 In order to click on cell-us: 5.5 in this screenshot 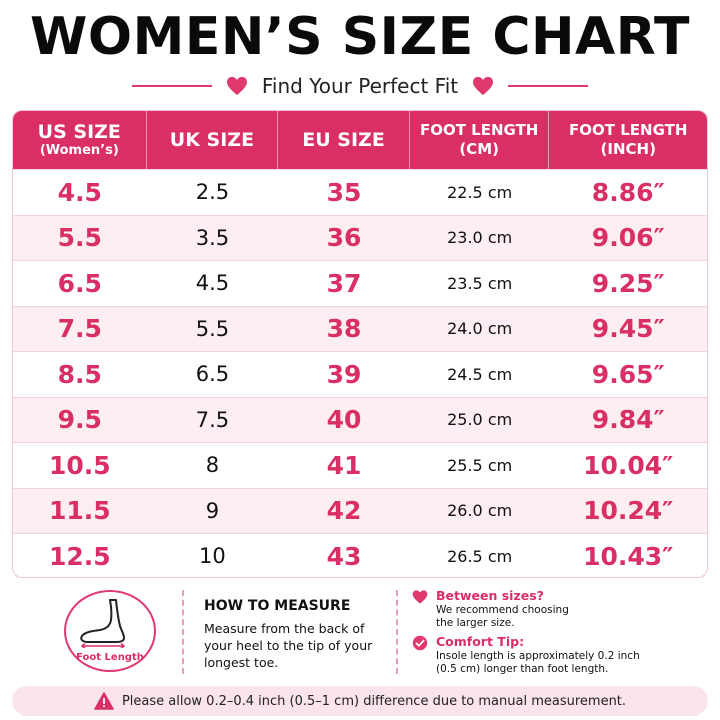, I will do `click(79, 238)`.